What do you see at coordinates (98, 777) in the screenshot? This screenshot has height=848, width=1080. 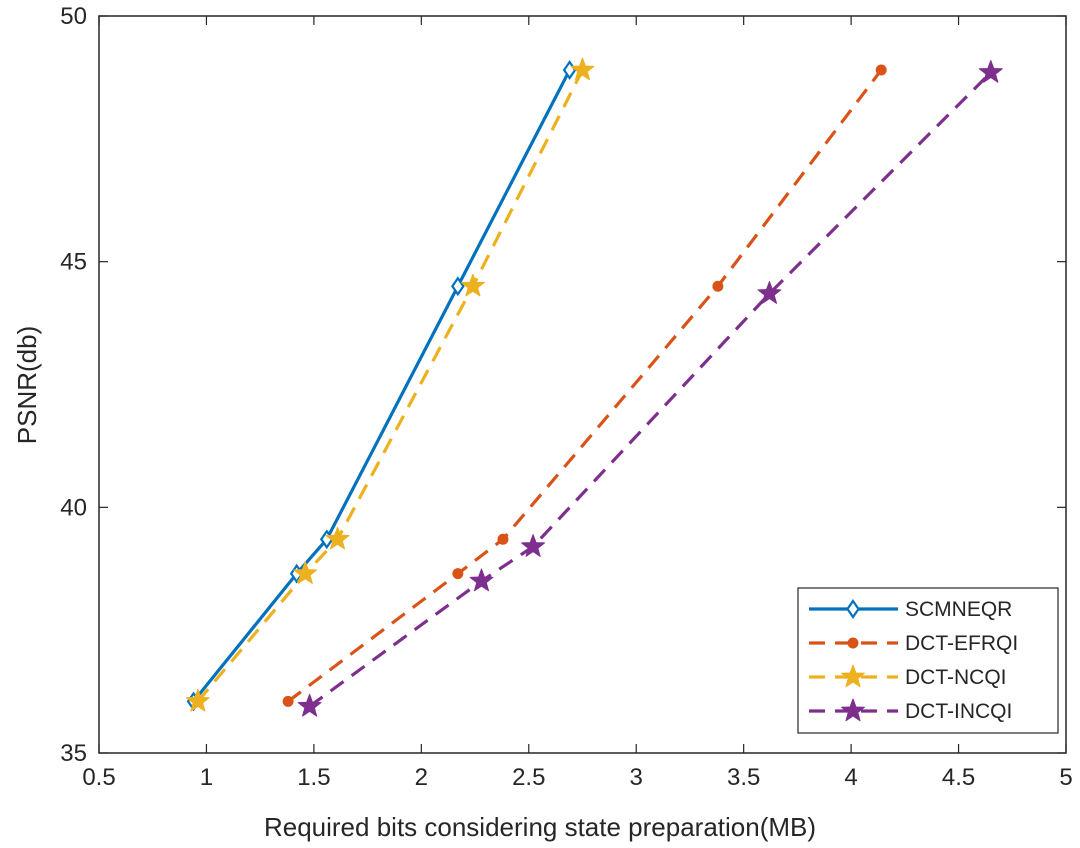 I see `x-tick-label: 0.5` at bounding box center [98, 777].